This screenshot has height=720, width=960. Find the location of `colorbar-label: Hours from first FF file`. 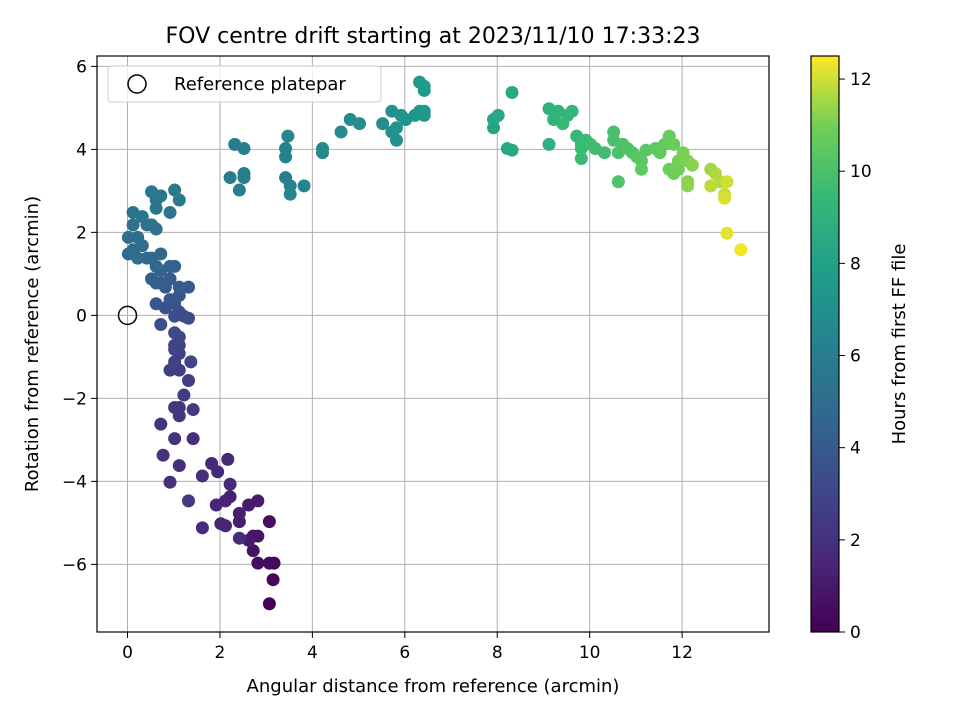

colorbar-label: Hours from first FF file is located at coordinates (899, 344).